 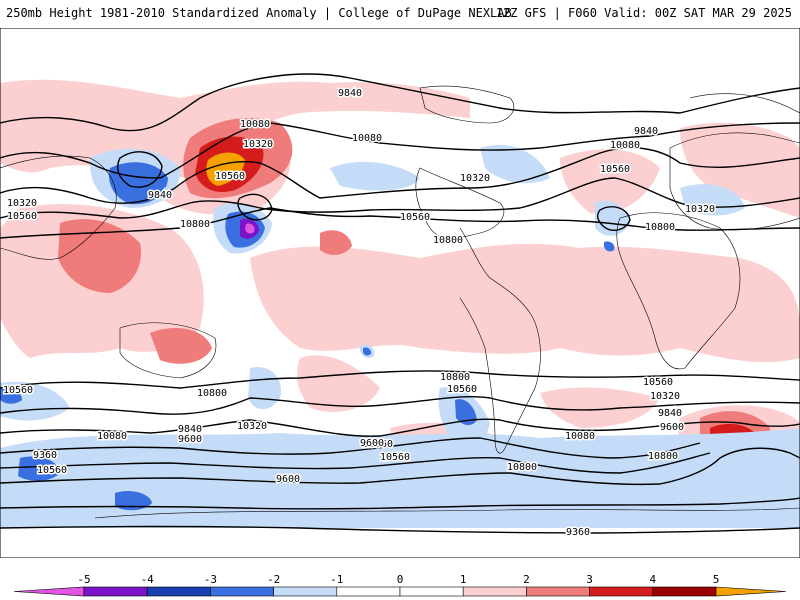 I want to click on colorbar-tick-label: -5, so click(x=83, y=579).